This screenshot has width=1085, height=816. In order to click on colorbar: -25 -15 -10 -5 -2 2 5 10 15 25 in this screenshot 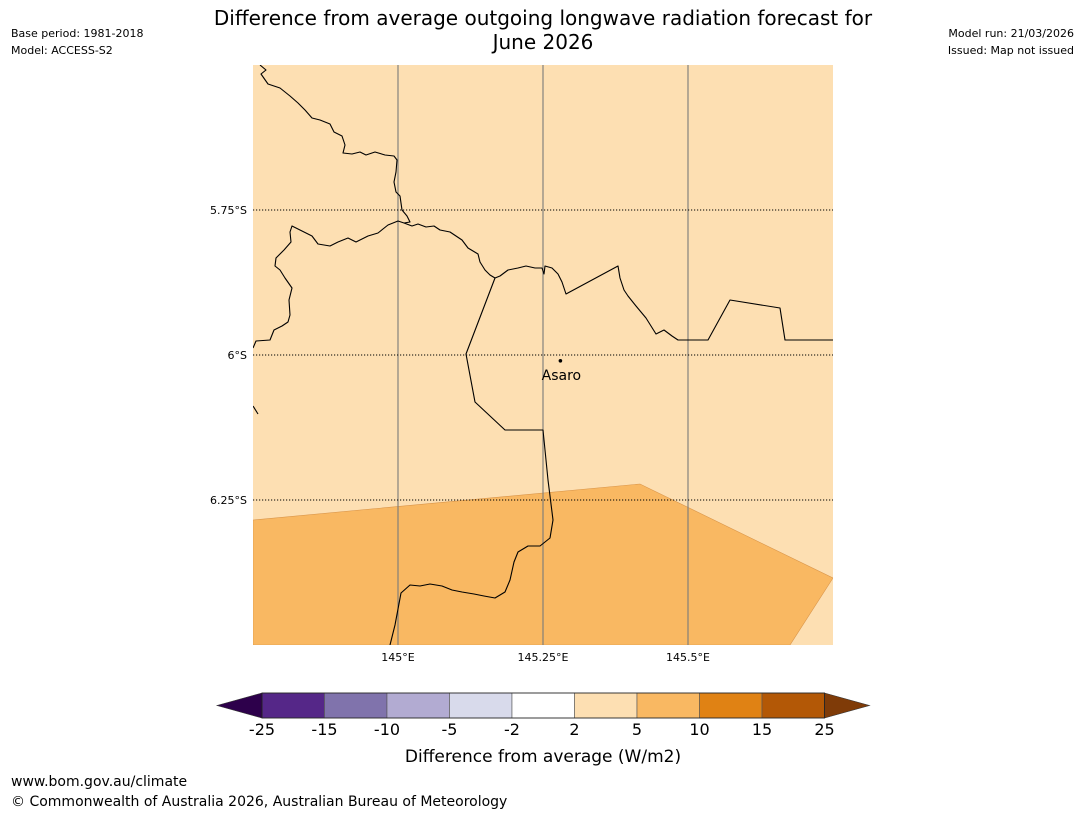, I will do `click(543, 715)`.